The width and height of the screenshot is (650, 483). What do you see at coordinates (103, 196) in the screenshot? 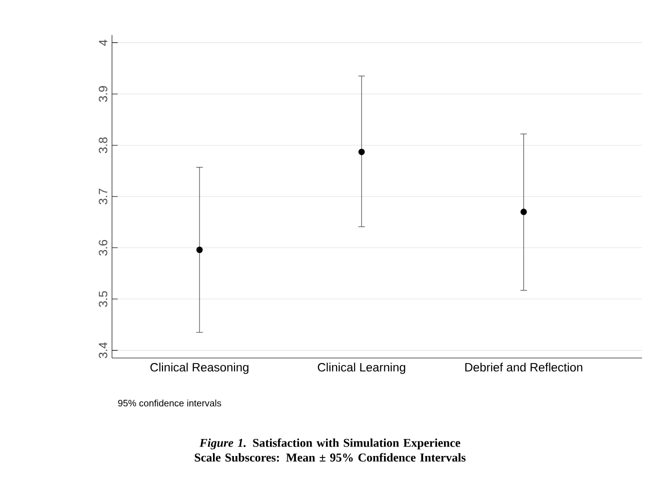
I see `y-tick-label: 3.7` at bounding box center [103, 196].